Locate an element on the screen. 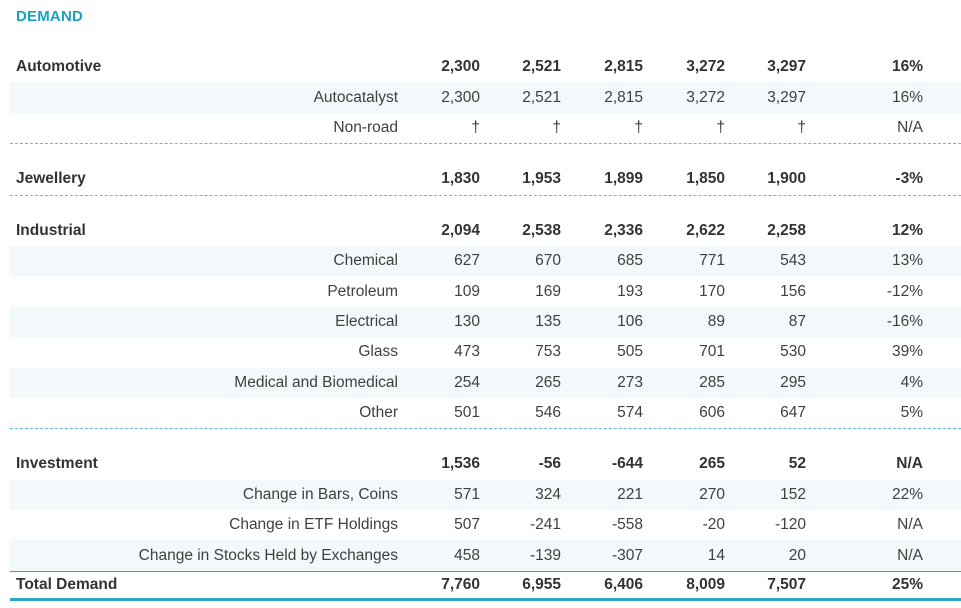  value-cell: 501 is located at coordinates (467, 413).